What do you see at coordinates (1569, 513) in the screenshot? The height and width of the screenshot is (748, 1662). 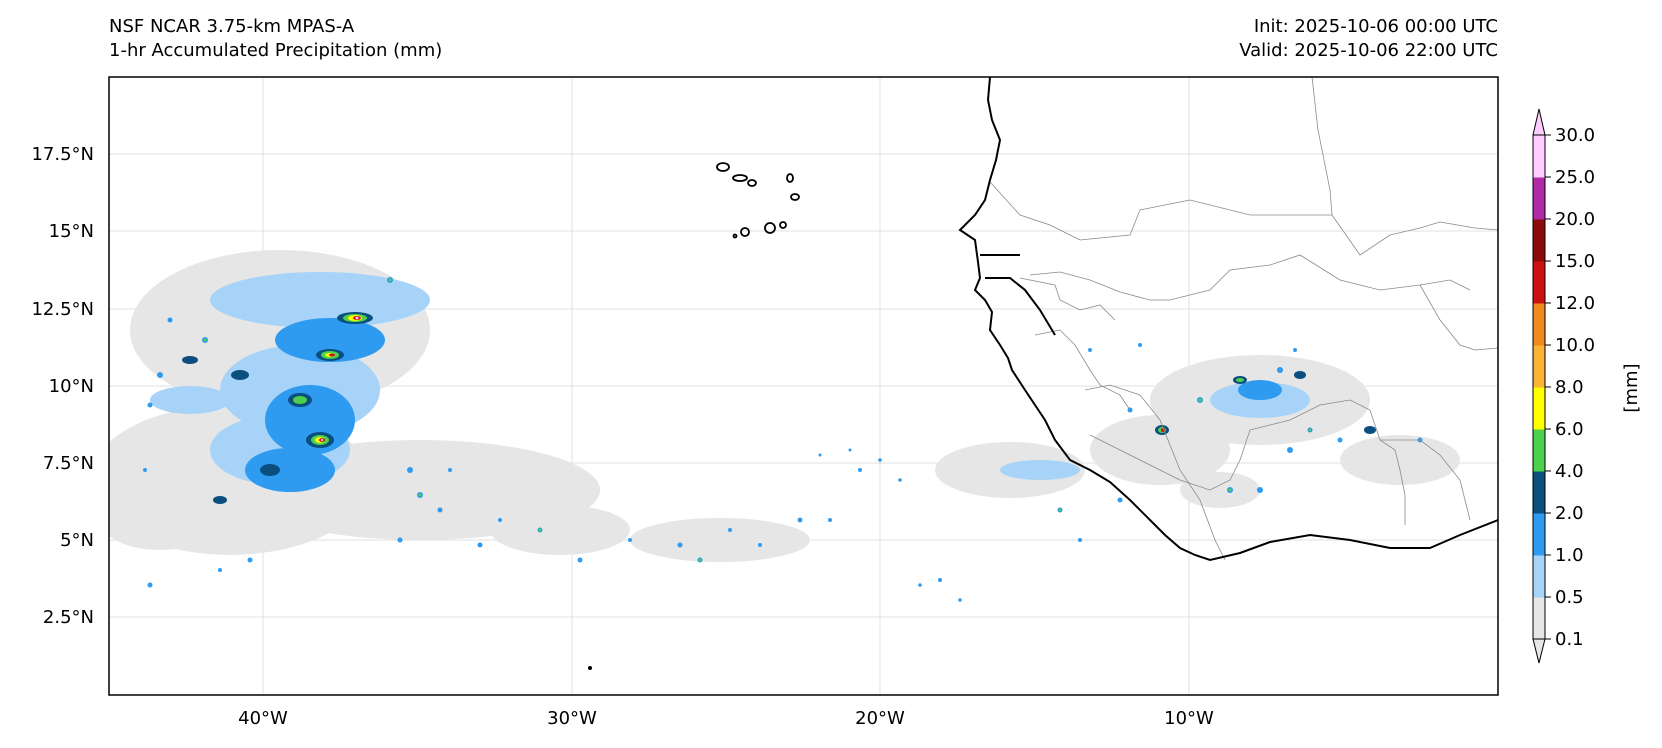 I see `colorbar-tick-label: 2.0` at bounding box center [1569, 513].